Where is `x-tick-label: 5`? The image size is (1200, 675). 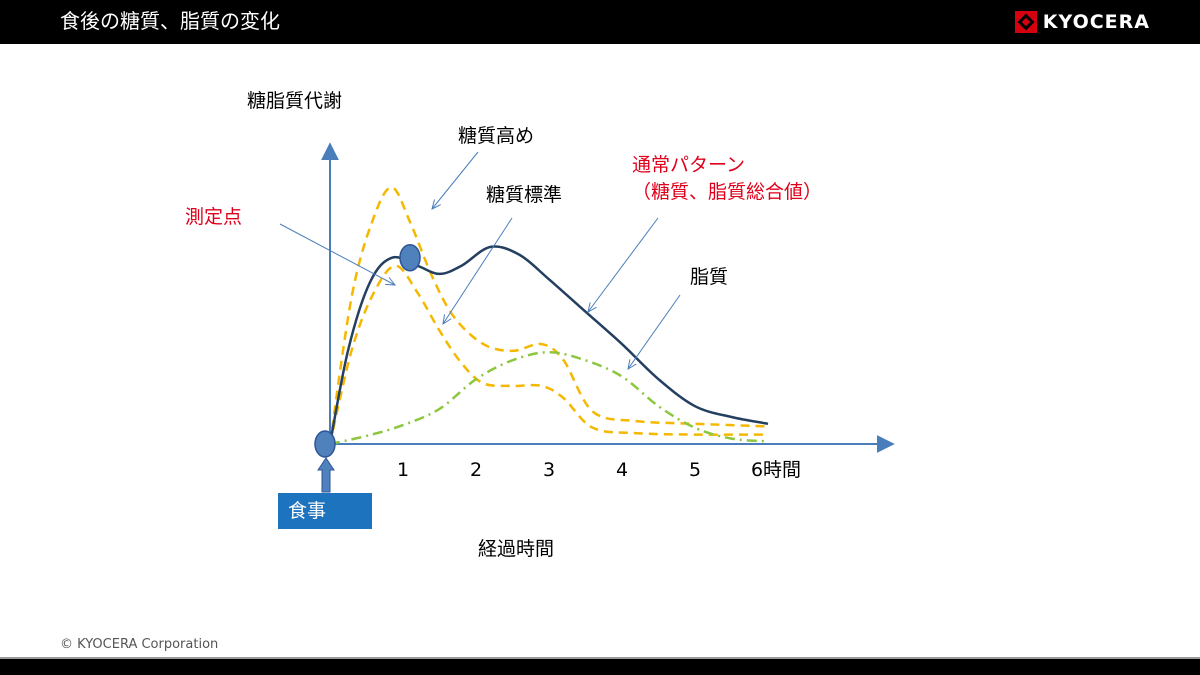
x-tick-label: 5 is located at coordinates (695, 470).